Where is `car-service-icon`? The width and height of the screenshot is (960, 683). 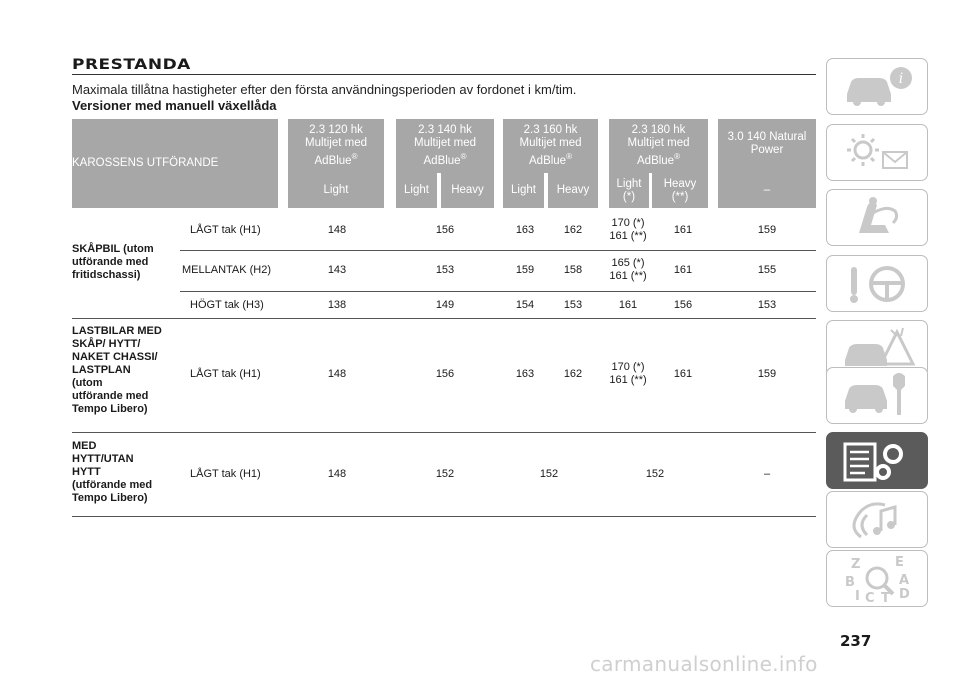 car-service-icon is located at coordinates (875, 393).